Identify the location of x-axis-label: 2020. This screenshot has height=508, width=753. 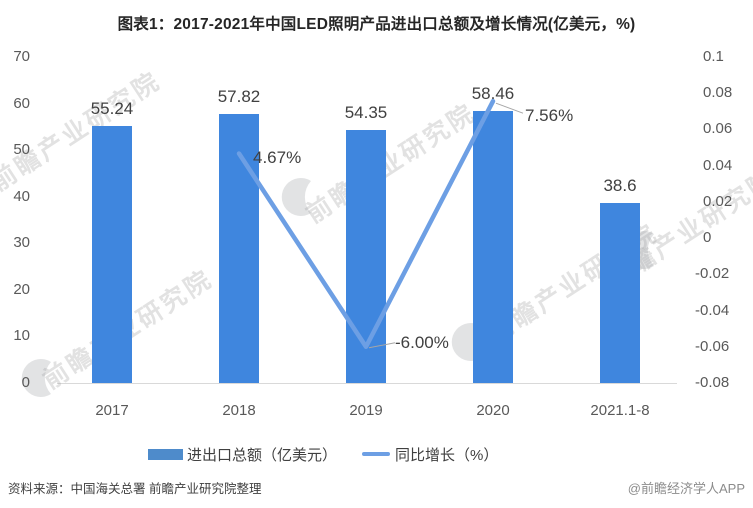
(493, 410).